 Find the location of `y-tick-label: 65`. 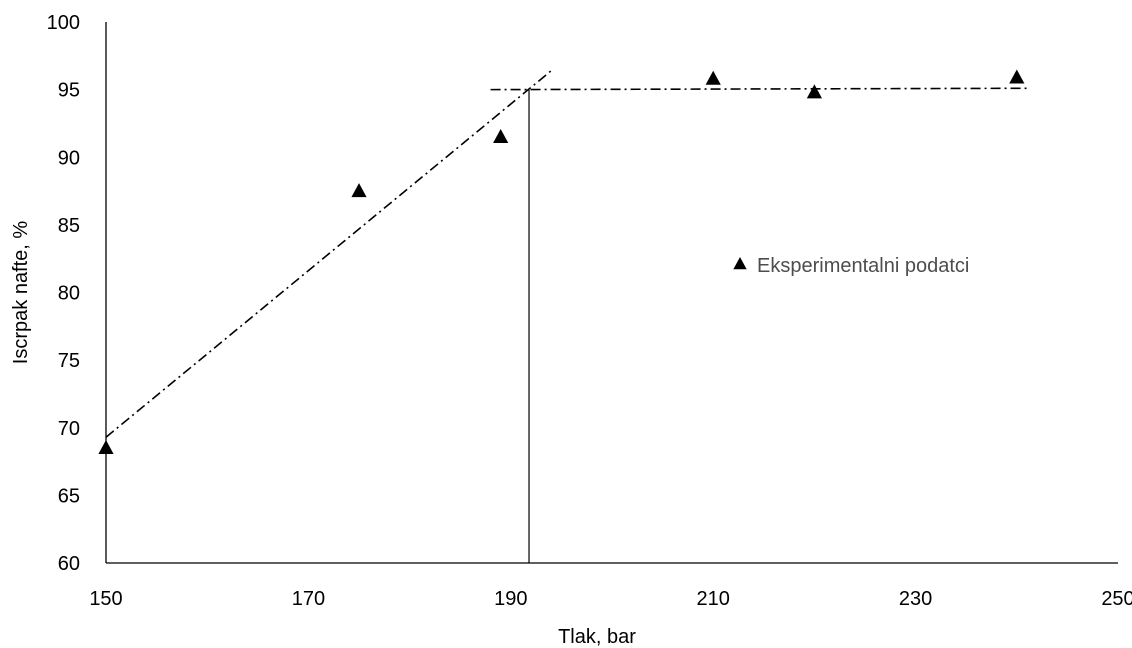

y-tick-label: 65 is located at coordinates (69, 496).